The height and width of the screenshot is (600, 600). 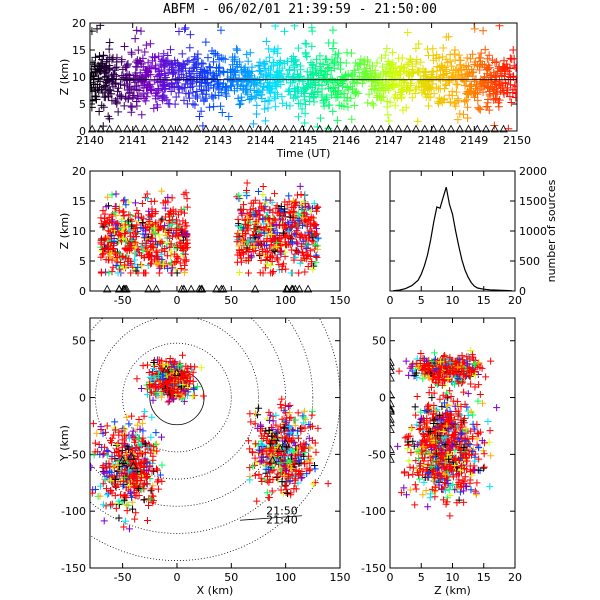 I want to click on y-tick-label: -150, so click(x=373, y=568).